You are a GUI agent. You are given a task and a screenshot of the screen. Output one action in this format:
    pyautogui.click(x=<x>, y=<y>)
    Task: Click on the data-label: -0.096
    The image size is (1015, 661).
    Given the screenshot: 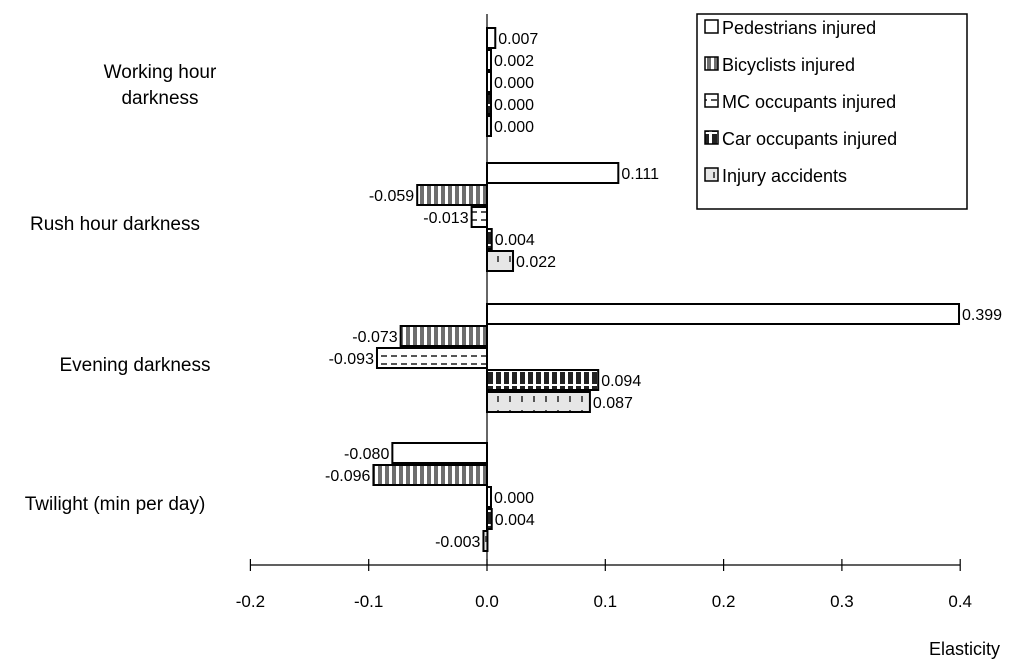 What is the action you would take?
    pyautogui.click(x=347, y=476)
    